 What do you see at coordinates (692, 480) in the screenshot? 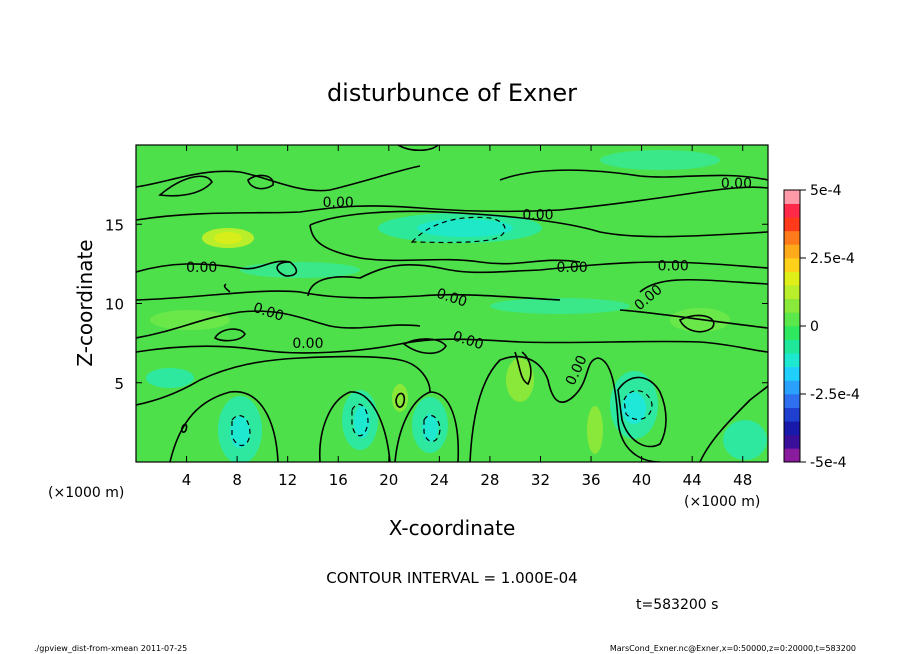
I see `x-tick-label: 44` at bounding box center [692, 480].